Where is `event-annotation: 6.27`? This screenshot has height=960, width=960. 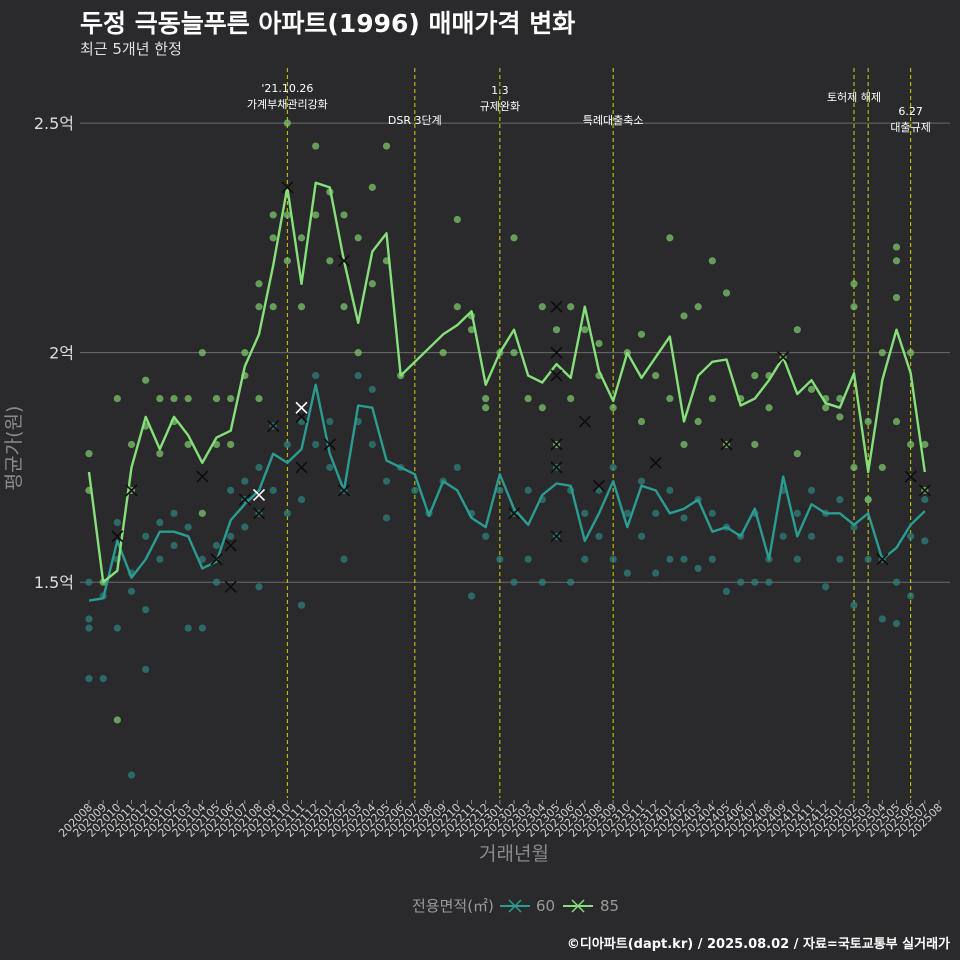
event-annotation: 6.27 is located at coordinates (910, 111).